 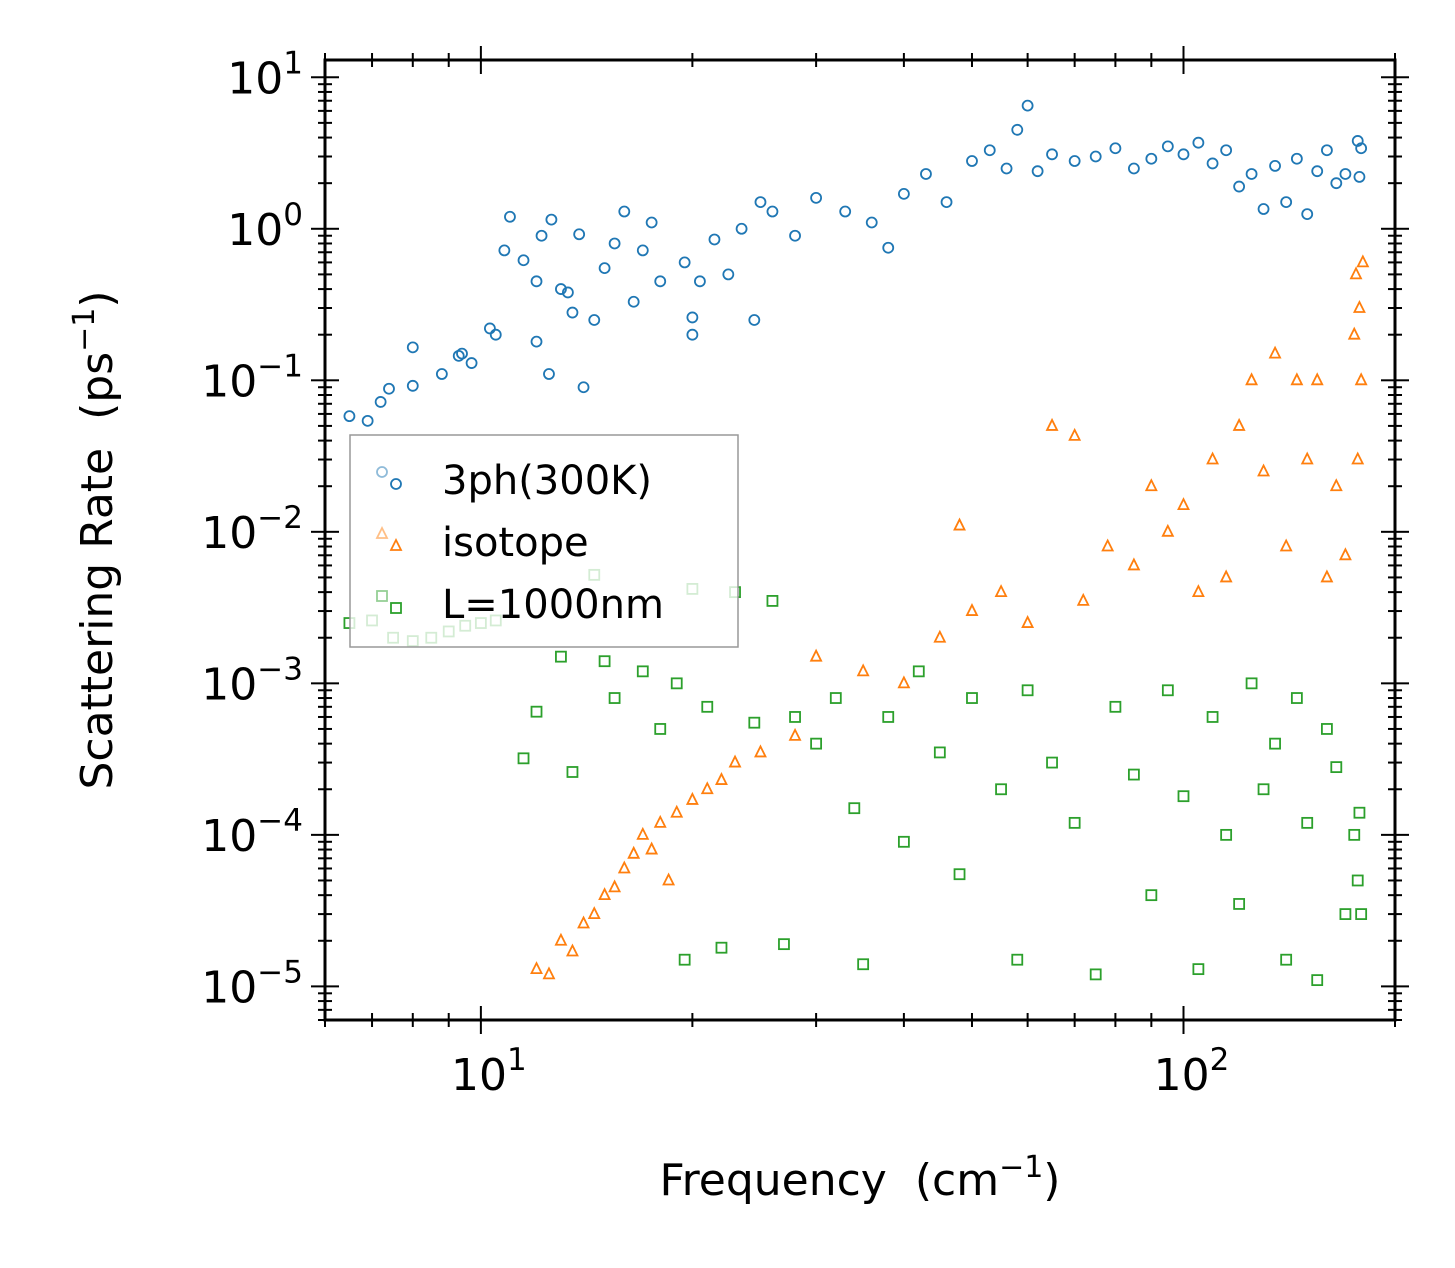 I want to click on y-tick-label: 10⁻², so click(x=252, y=529).